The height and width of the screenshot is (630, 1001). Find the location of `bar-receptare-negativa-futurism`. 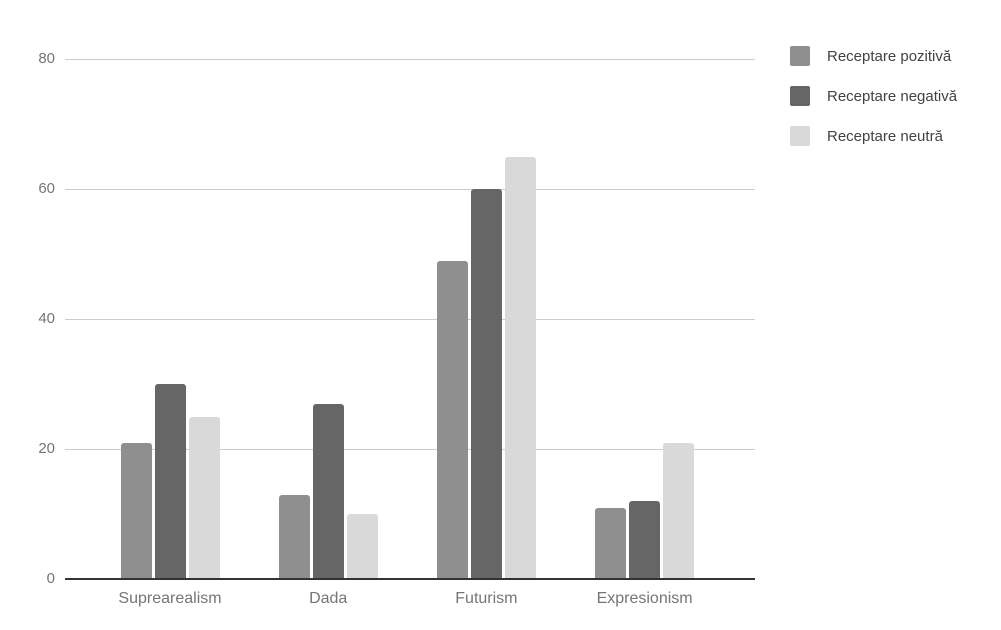

bar-receptare-negativa-futurism is located at coordinates (486, 384).